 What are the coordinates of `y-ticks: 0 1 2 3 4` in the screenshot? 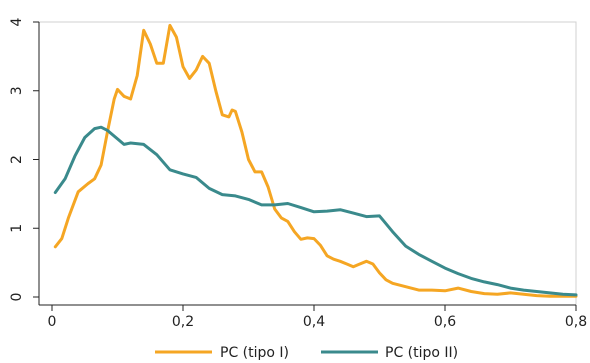 It's located at (24, 159).